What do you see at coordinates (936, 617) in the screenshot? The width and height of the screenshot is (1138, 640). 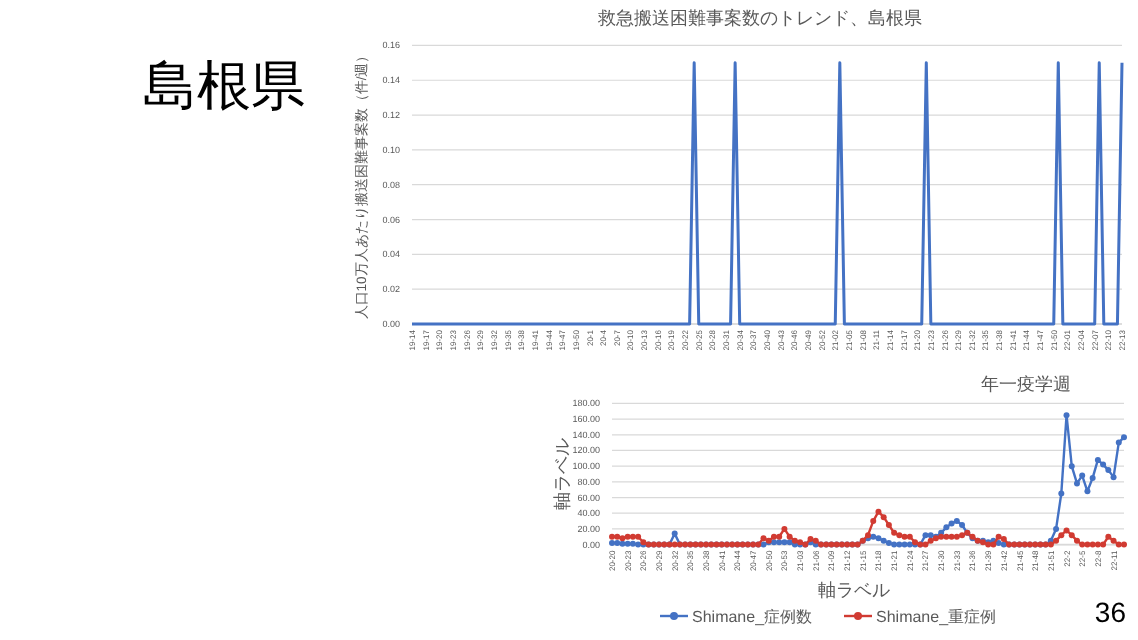 I see `legend-label: Shimane_重症例` at bounding box center [936, 617].